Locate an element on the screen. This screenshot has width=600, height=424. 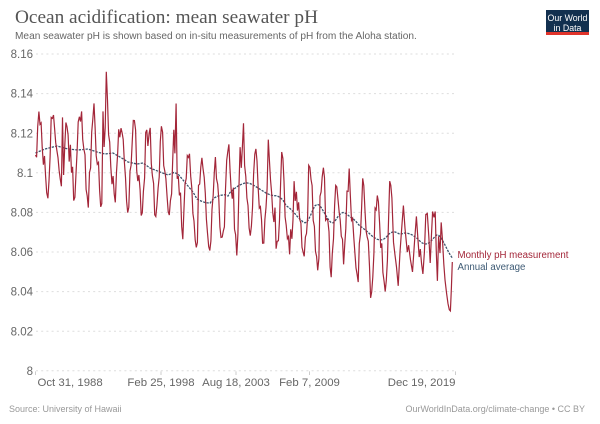
svg-text: 8.04 is located at coordinates (22, 293).